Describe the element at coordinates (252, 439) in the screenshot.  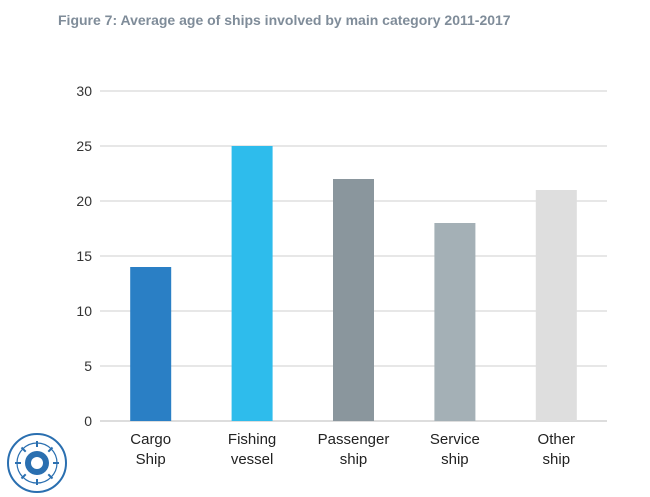
I see `x-category-label: Fishing` at that location.